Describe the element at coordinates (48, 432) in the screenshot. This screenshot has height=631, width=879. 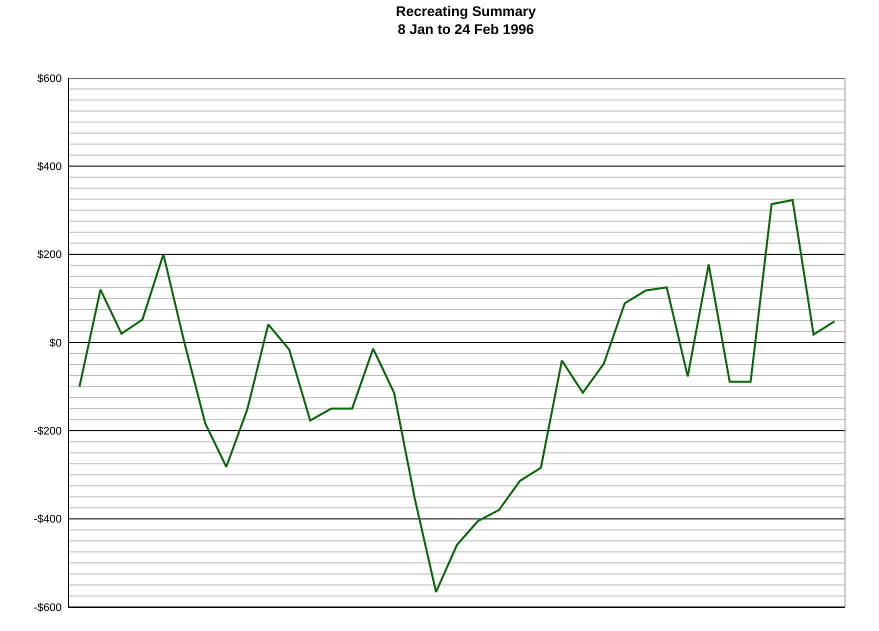
I see `y-tick-label: -$200` at that location.